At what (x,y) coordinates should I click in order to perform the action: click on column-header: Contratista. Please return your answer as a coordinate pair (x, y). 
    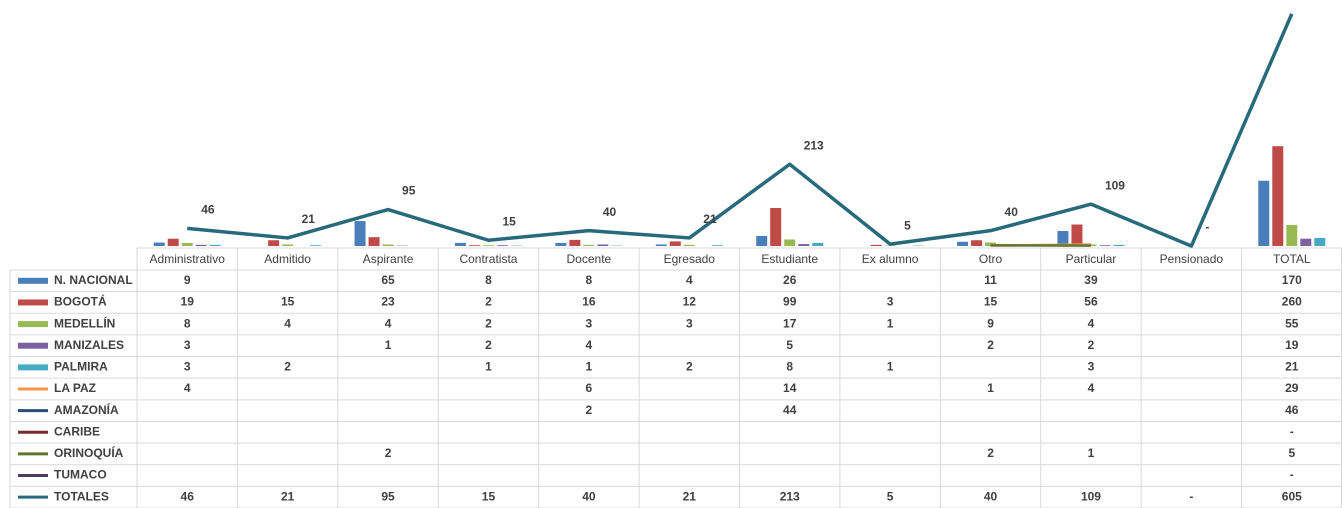
    Looking at the image, I should click on (488, 259).